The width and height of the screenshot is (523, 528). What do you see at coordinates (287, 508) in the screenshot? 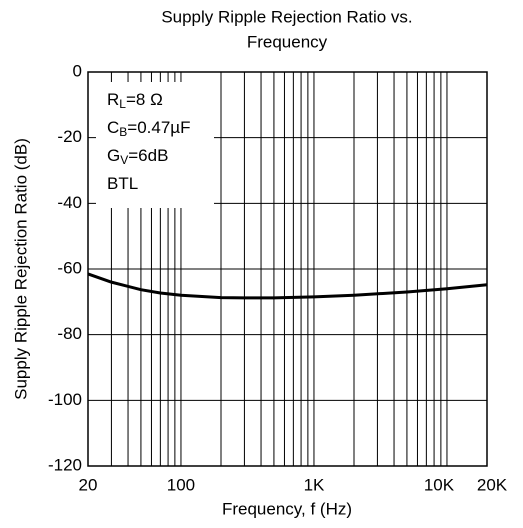
I see `x-axis-label: Frequency, f (Hz)` at bounding box center [287, 508].